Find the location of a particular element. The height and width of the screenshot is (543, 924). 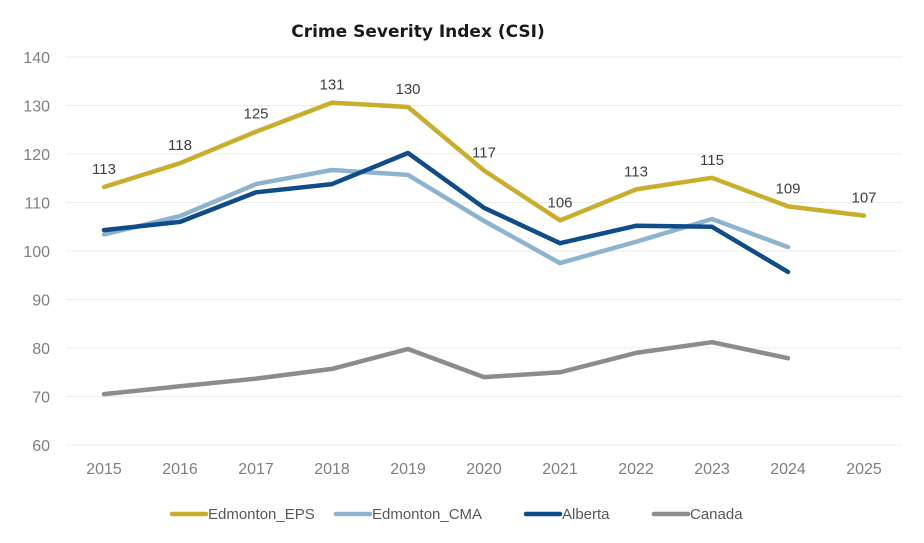

x-tick-label: 2023 is located at coordinates (712, 469).